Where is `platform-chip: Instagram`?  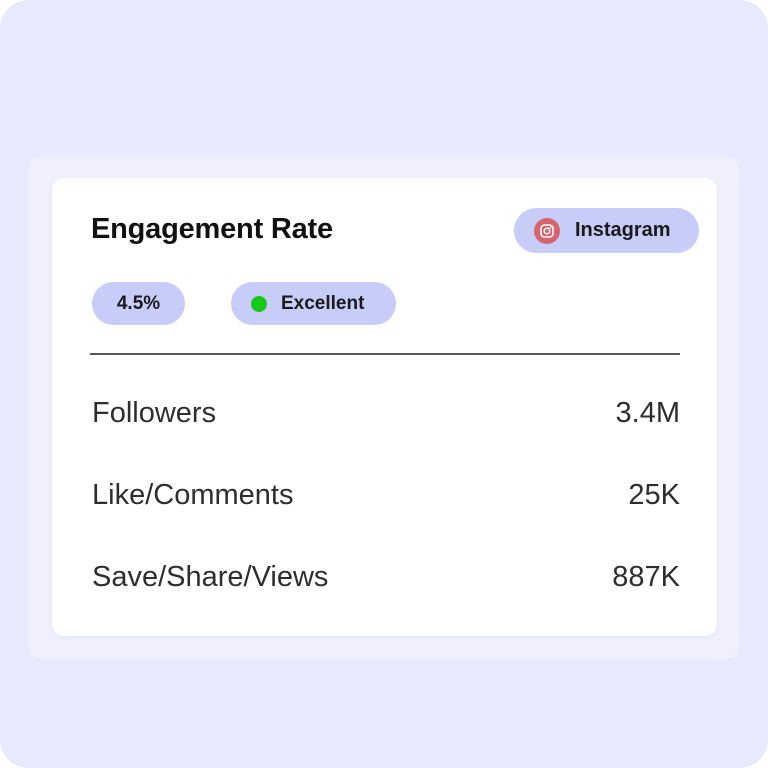 platform-chip: Instagram is located at coordinates (606, 230).